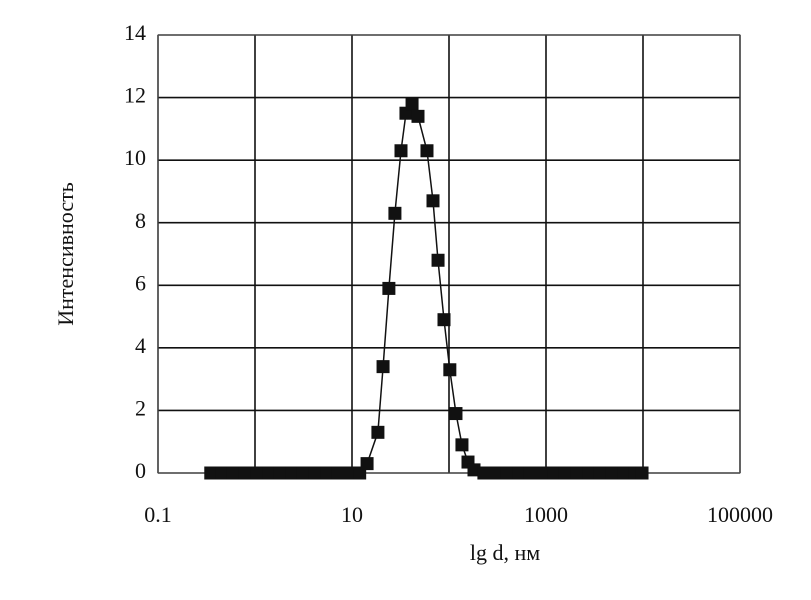  Describe the element at coordinates (140, 220) in the screenshot. I see `y-tick-label: 8` at that location.